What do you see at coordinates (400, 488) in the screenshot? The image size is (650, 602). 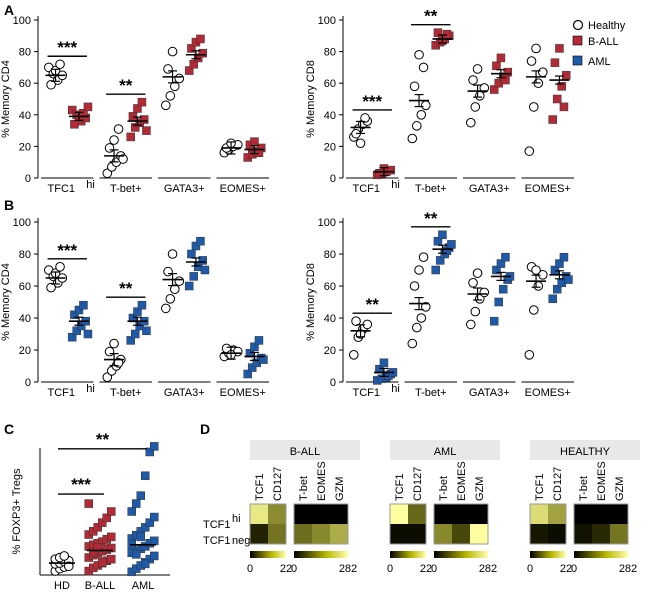 I see `heatmap-col-label: TCF1` at bounding box center [400, 488].